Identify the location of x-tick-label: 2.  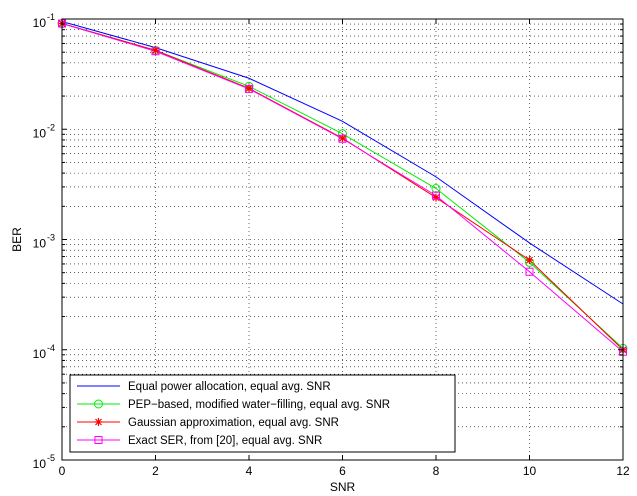
(155, 471).